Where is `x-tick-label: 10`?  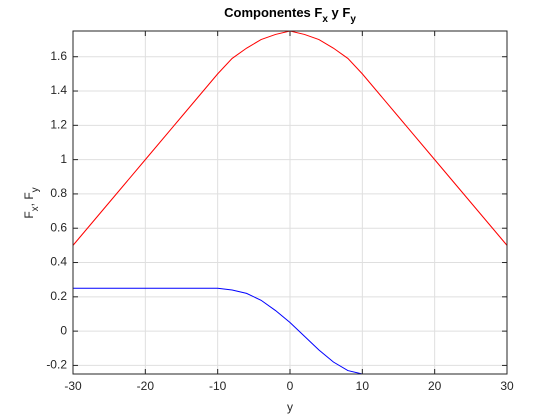 x-tick-label: 10 is located at coordinates (363, 386).